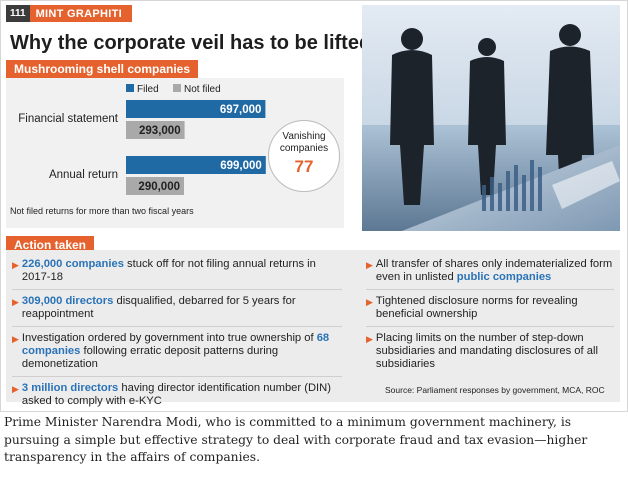  Describe the element at coordinates (175, 344) in the screenshot. I see `action-left-highlight: 68 companies` at that location.